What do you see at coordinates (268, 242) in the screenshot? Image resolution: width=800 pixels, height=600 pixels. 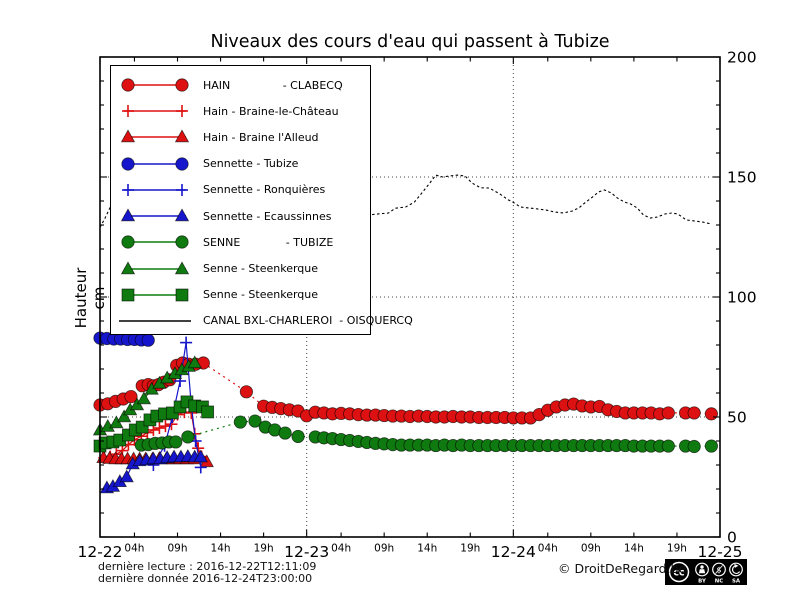 I see `legend-label: SENNE - TUBIZE` at bounding box center [268, 242].